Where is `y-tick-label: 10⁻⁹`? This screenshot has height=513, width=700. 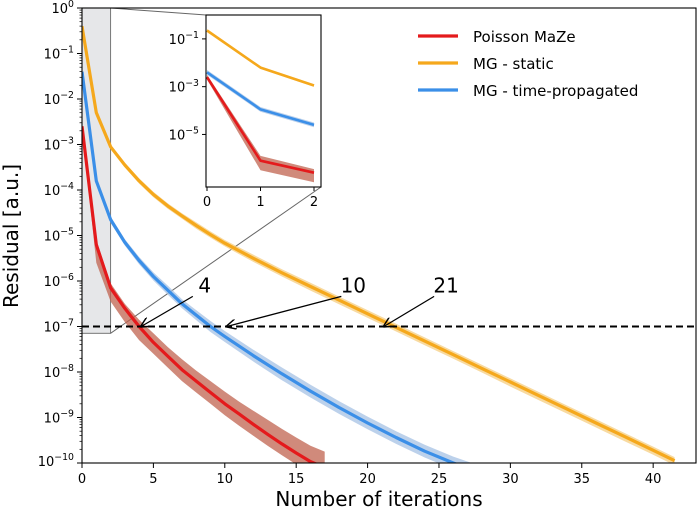 y-tick-label: 10⁻⁹ is located at coordinates (59, 418).